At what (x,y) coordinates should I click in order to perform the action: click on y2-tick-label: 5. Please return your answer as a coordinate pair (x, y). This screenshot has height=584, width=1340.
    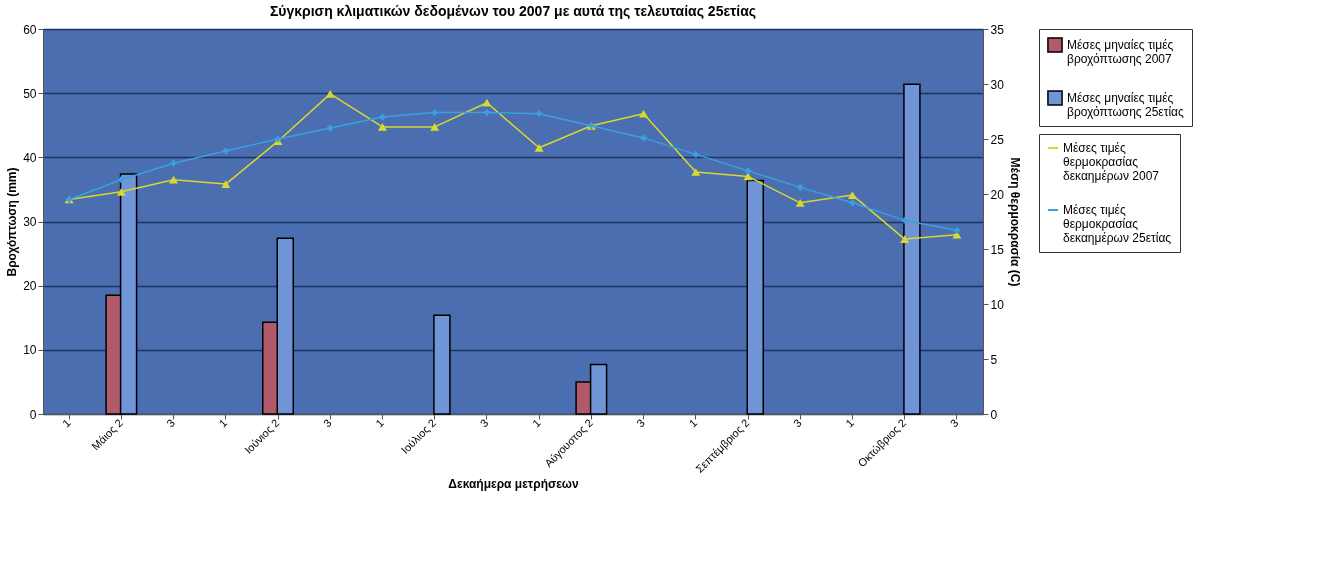
    Looking at the image, I should click on (994, 359).